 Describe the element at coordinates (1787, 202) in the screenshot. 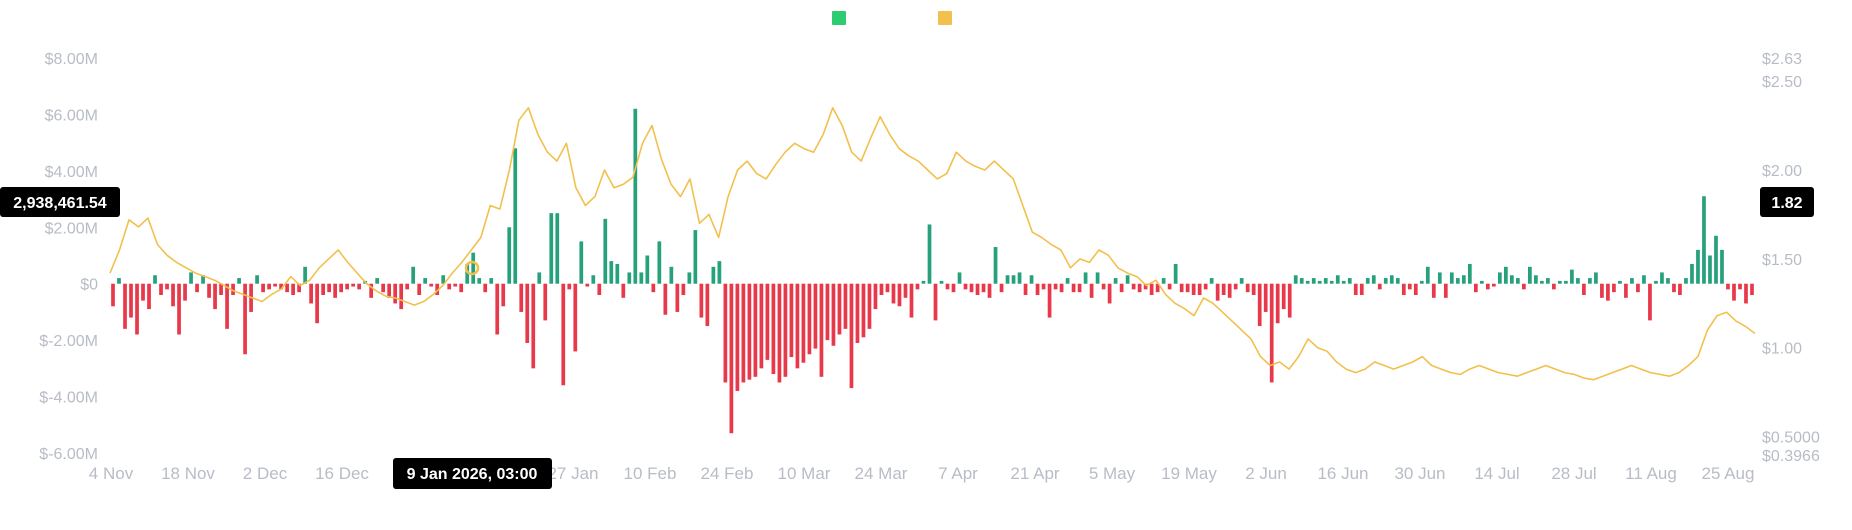

I see `right-value-badge` at that location.